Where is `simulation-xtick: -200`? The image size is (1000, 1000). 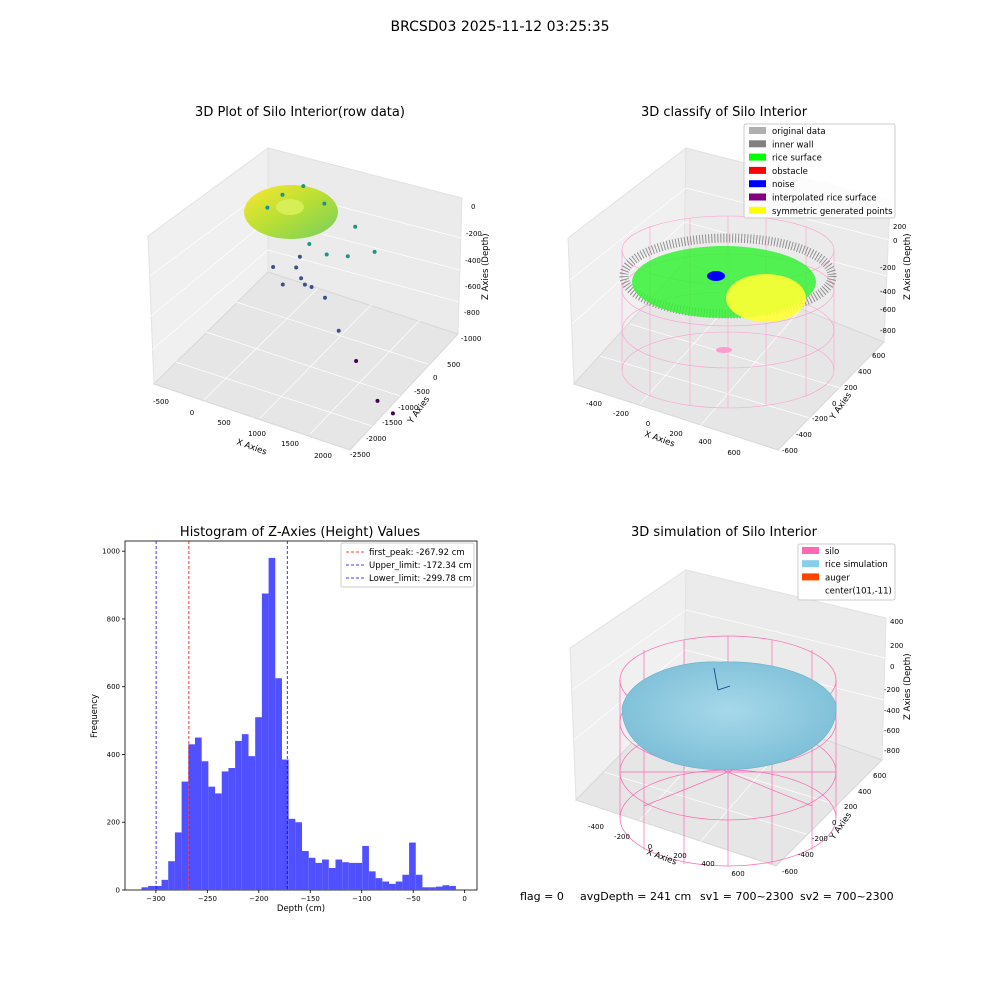 simulation-xtick: -200 is located at coordinates (622, 837).